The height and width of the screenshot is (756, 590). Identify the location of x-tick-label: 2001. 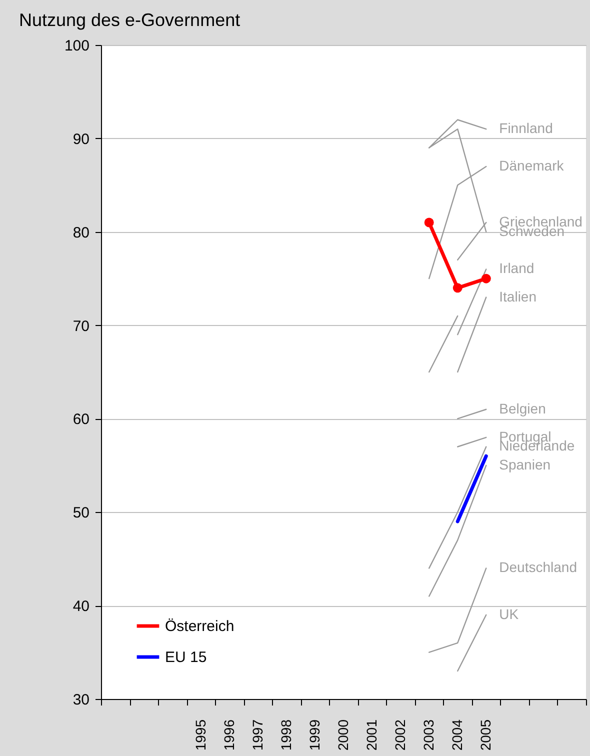
(372, 735).